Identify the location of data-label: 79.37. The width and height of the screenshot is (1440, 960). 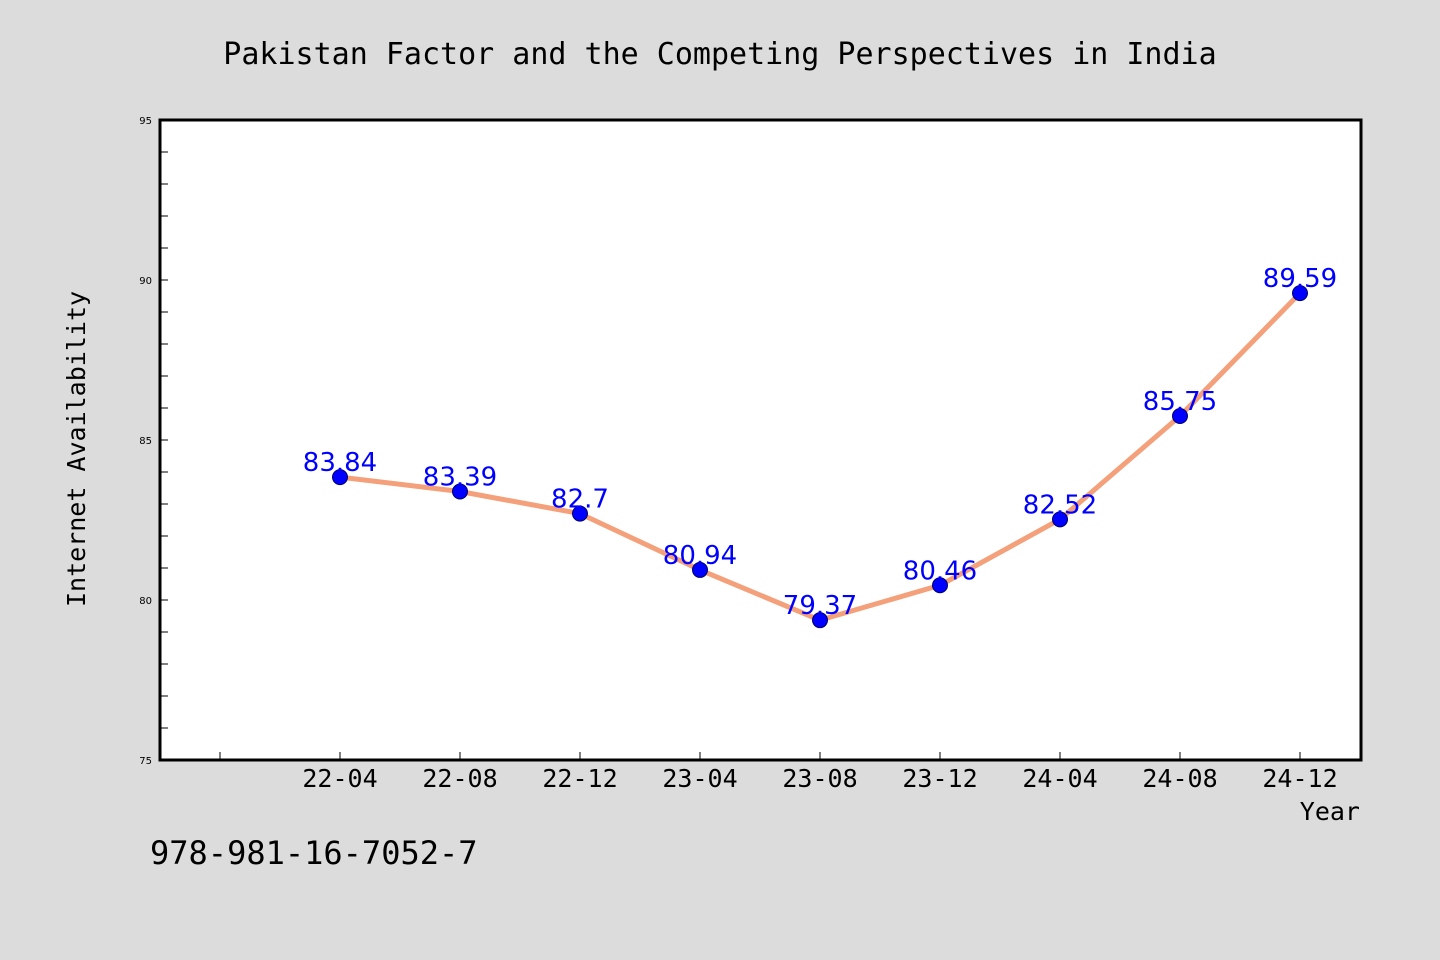
(820, 606).